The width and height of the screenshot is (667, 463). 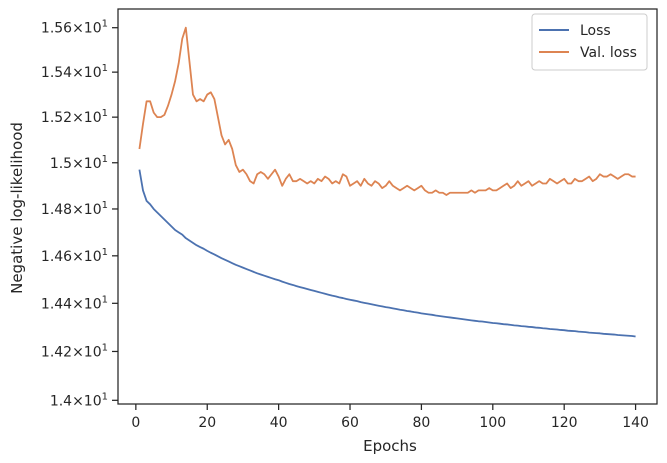 What do you see at coordinates (595, 31) in the screenshot?
I see `legend-label-loss: Loss` at bounding box center [595, 31].